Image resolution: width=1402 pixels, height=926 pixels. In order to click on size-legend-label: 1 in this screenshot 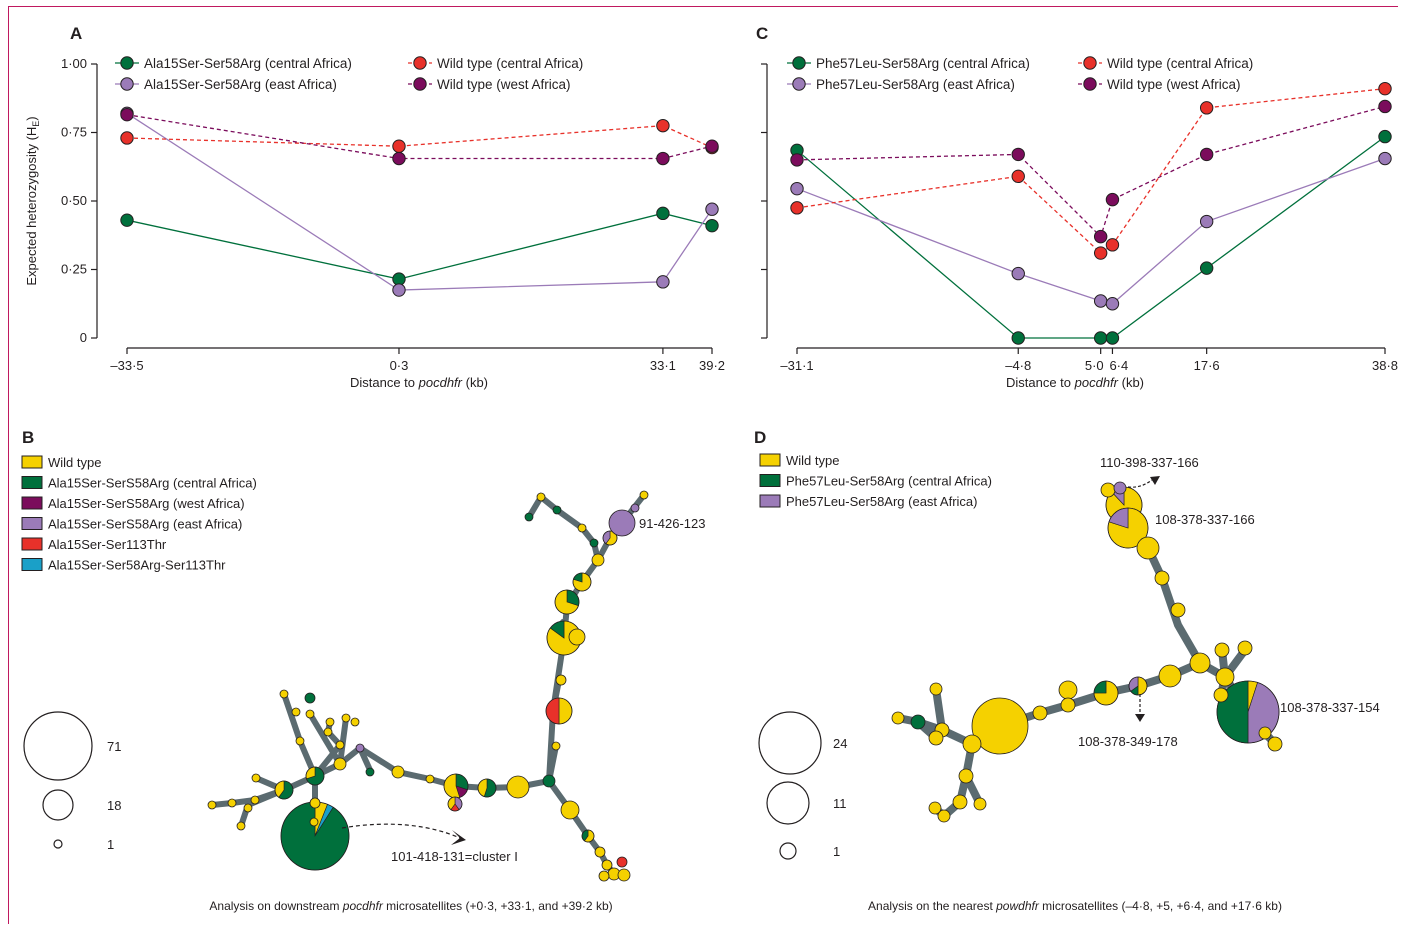, I will do `click(836, 851)`.